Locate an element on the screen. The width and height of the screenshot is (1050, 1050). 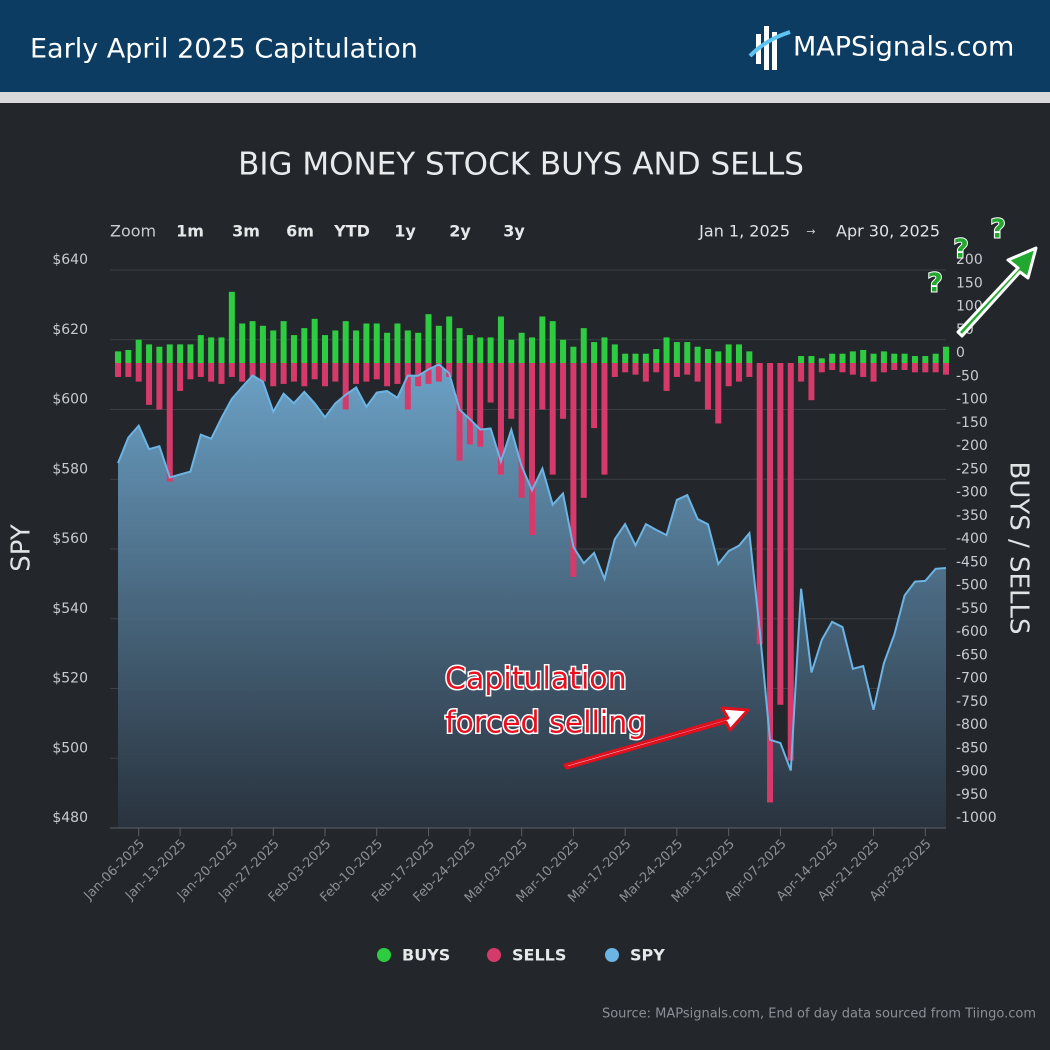
annotation-text: forced selling is located at coordinates (545, 723).